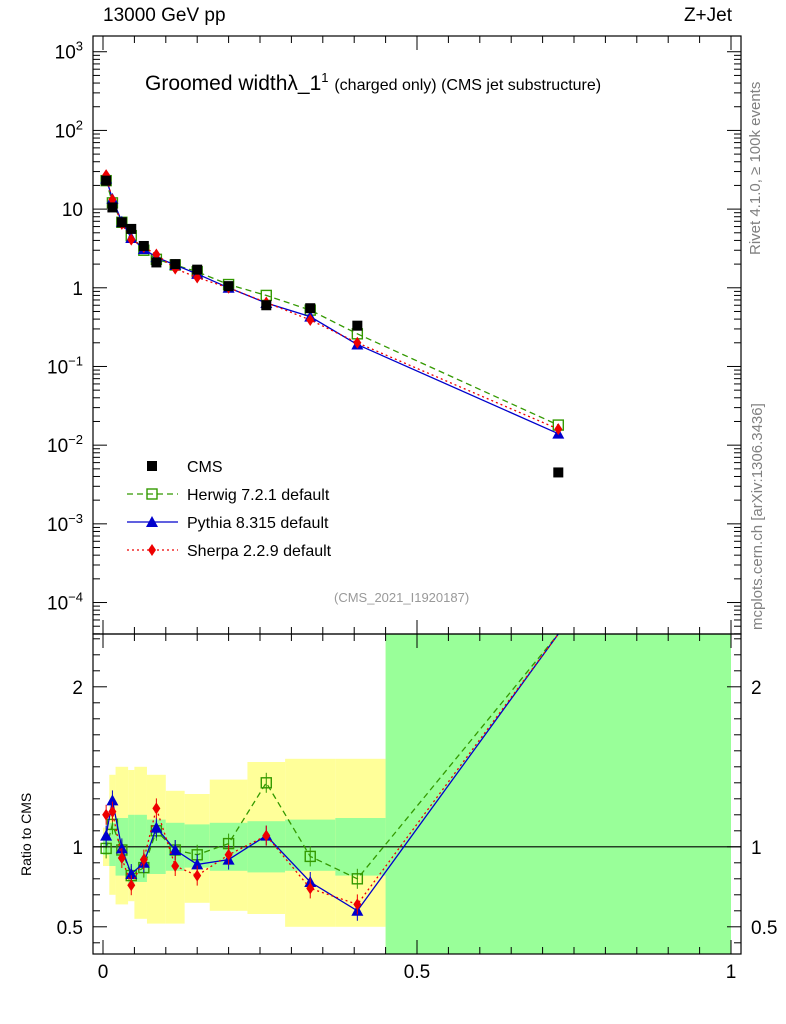 The width and height of the screenshot is (786, 1024). Describe the element at coordinates (70, 928) in the screenshot. I see `ratio-ytick-label: 0.5` at that location.